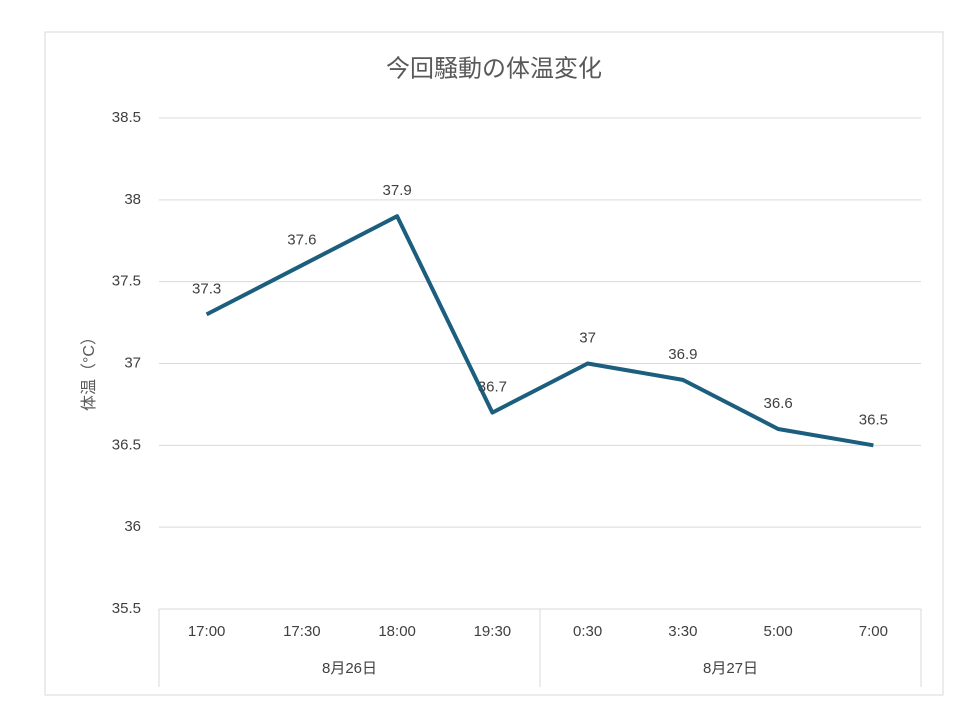 This screenshot has width=978, height=715. What do you see at coordinates (132, 526) in the screenshot?
I see `y-tick-label: 36` at bounding box center [132, 526].